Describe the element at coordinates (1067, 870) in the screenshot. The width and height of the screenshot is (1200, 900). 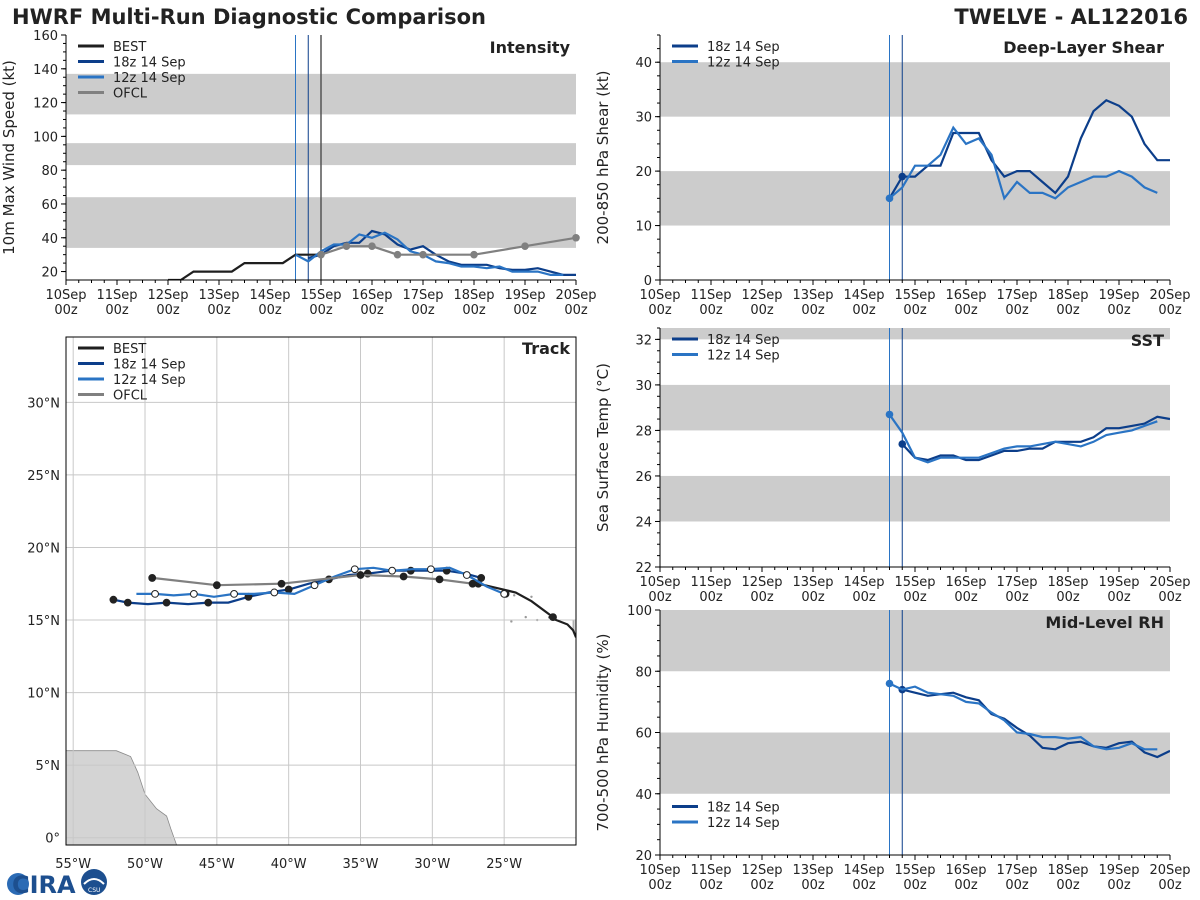
I see `x-tick-label: 18Sep` at that location.